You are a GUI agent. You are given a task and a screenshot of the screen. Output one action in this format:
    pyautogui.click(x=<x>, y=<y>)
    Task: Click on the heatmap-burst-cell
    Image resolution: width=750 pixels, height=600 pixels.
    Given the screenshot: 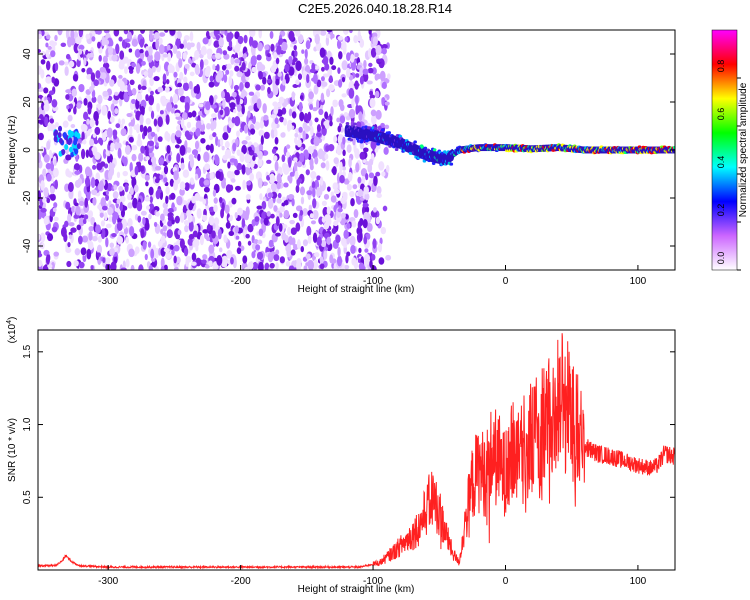 What is the action you would take?
    pyautogui.click(x=78, y=146)
    